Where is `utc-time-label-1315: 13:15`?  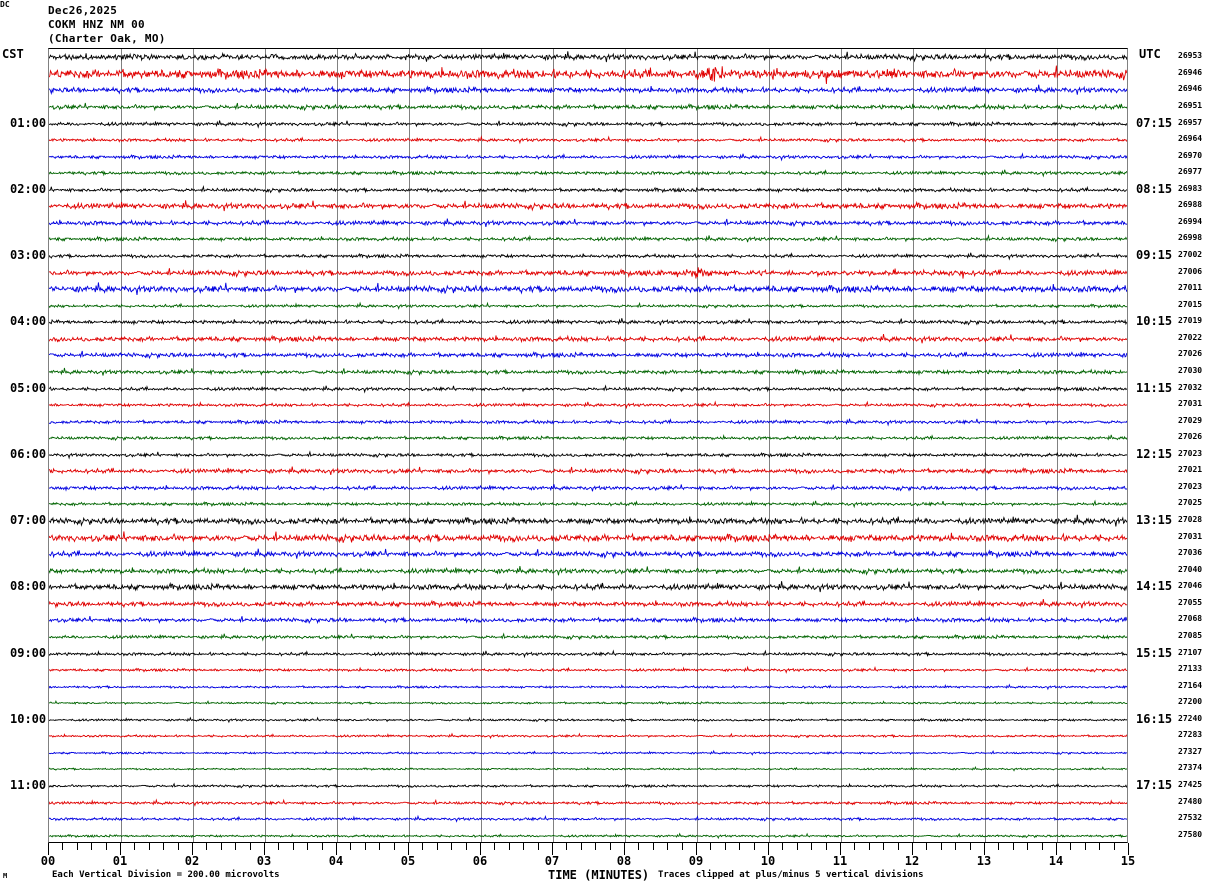 utc-time-label-1315: 13:15 is located at coordinates (1154, 520).